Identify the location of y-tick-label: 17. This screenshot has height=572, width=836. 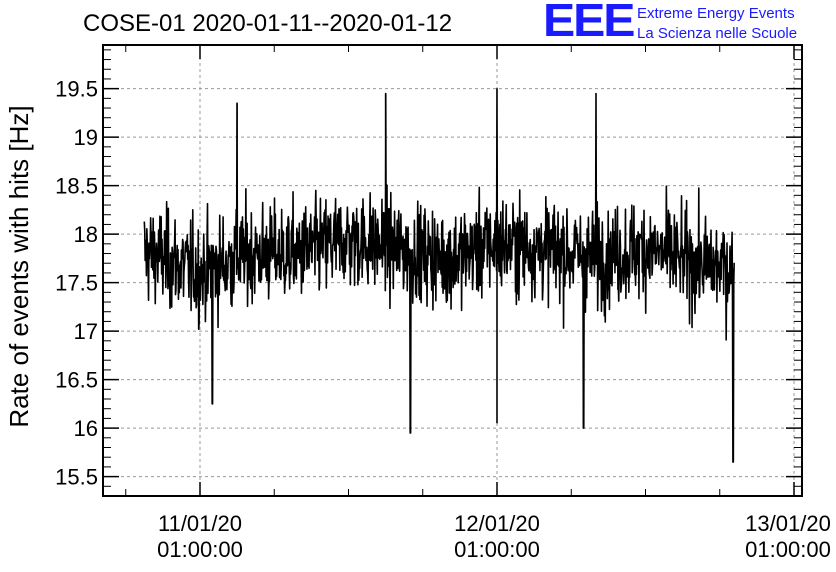
(86, 331).